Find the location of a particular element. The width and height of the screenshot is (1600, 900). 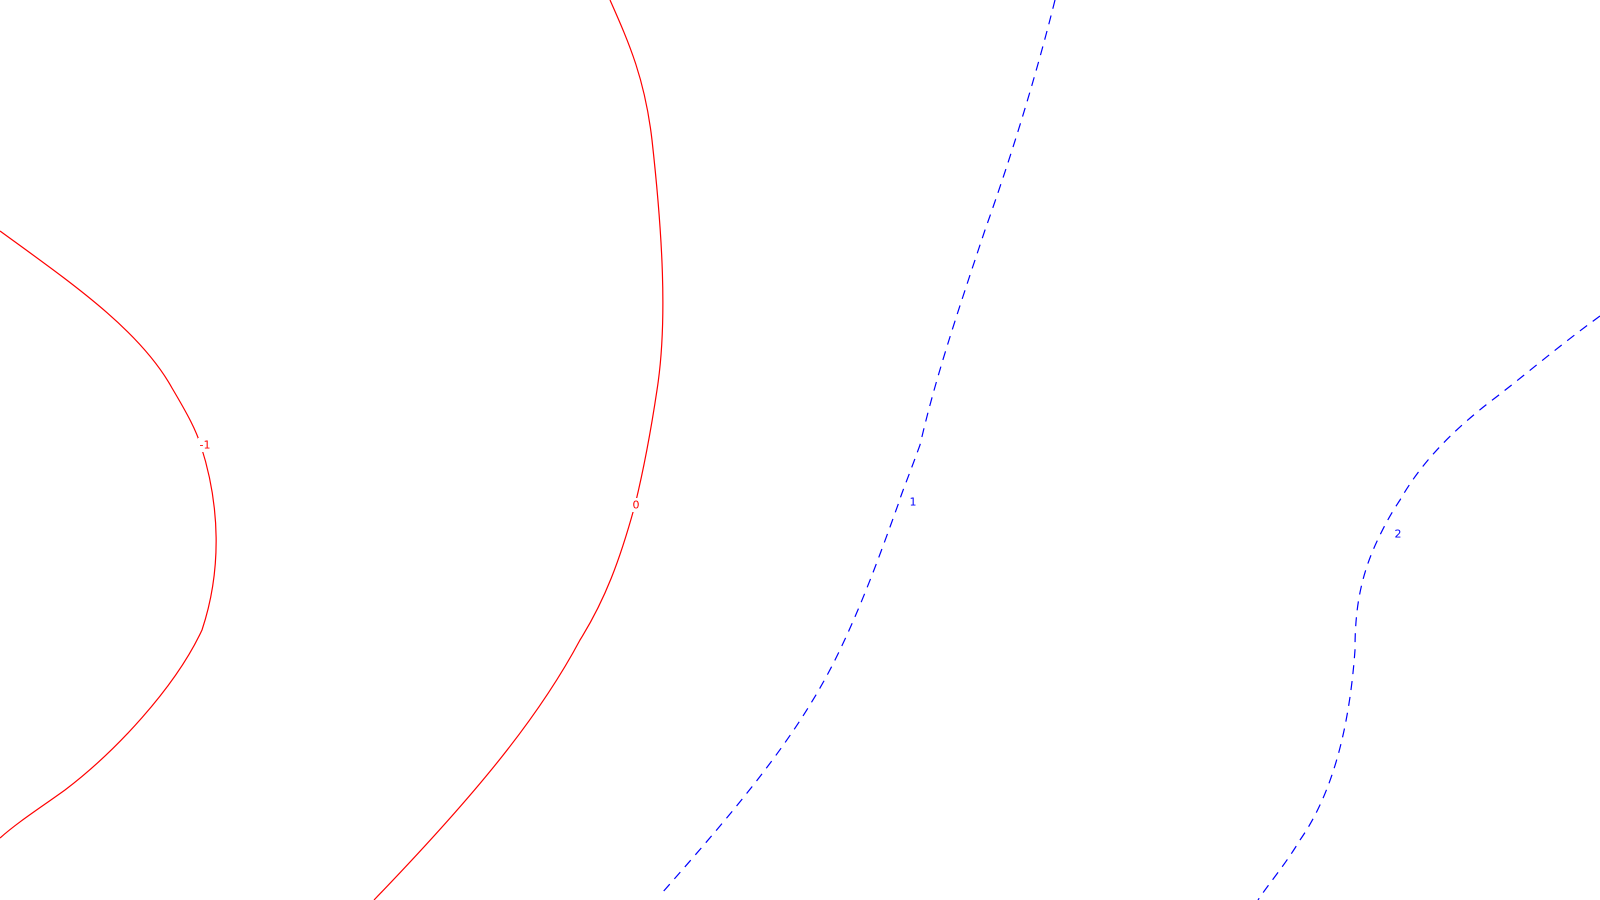

contour-label: 1 is located at coordinates (913, 502).